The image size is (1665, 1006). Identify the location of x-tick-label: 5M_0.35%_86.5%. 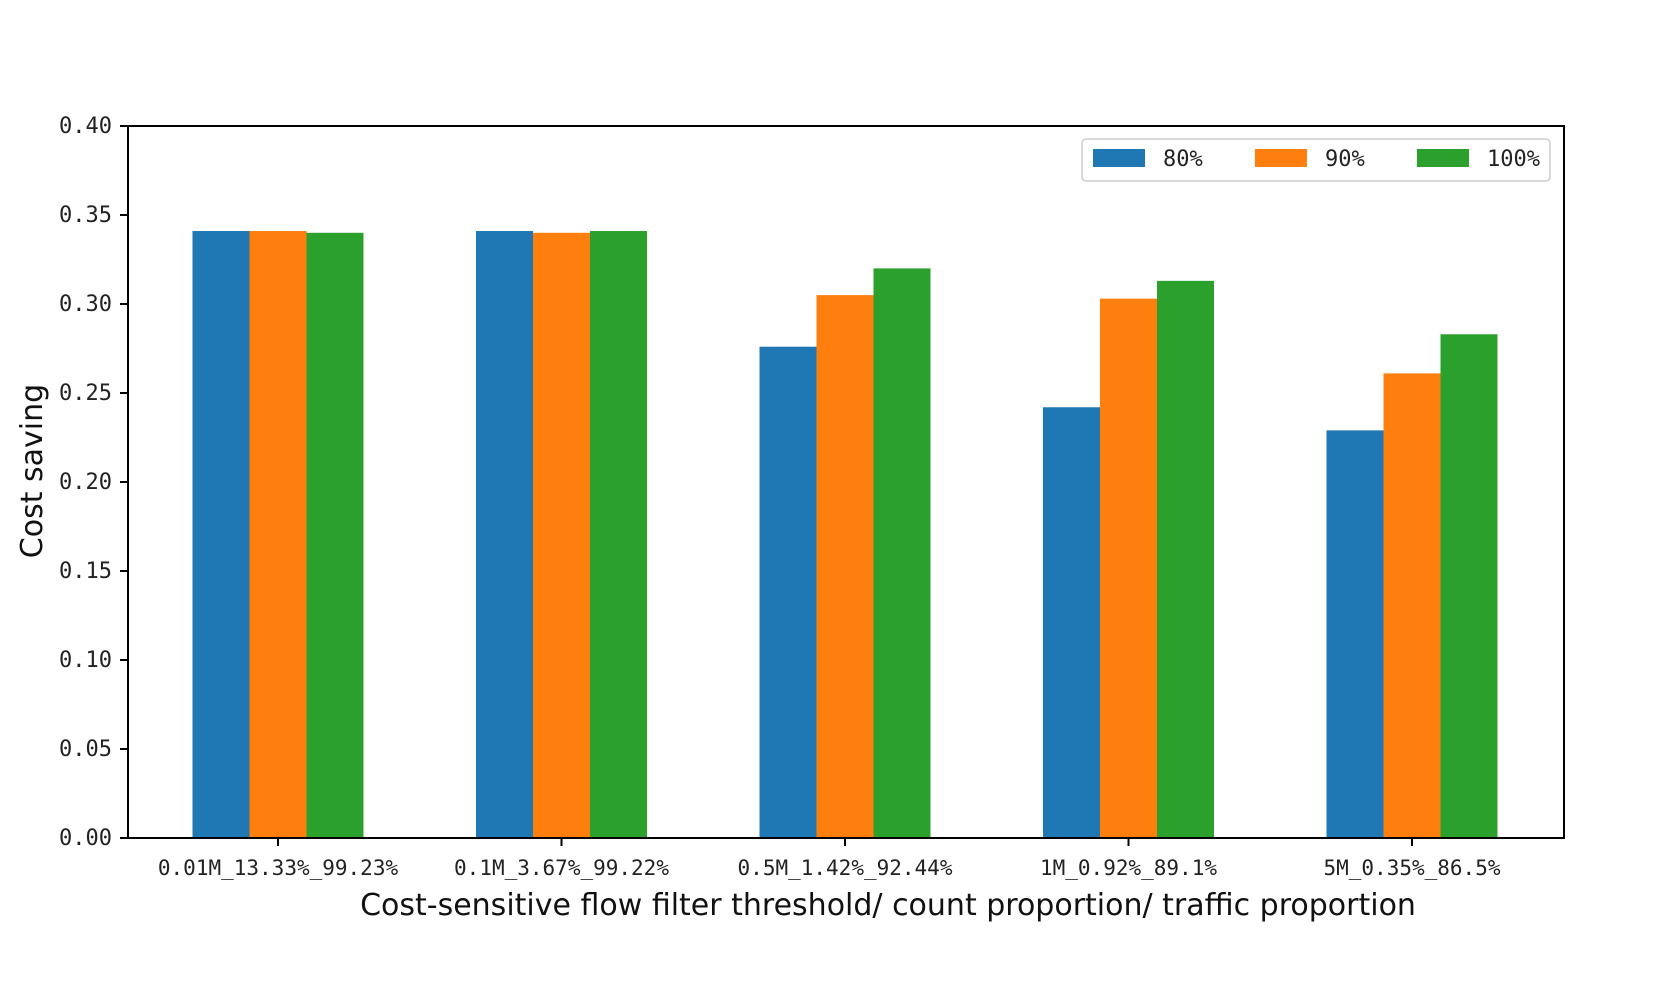
(1411, 868).